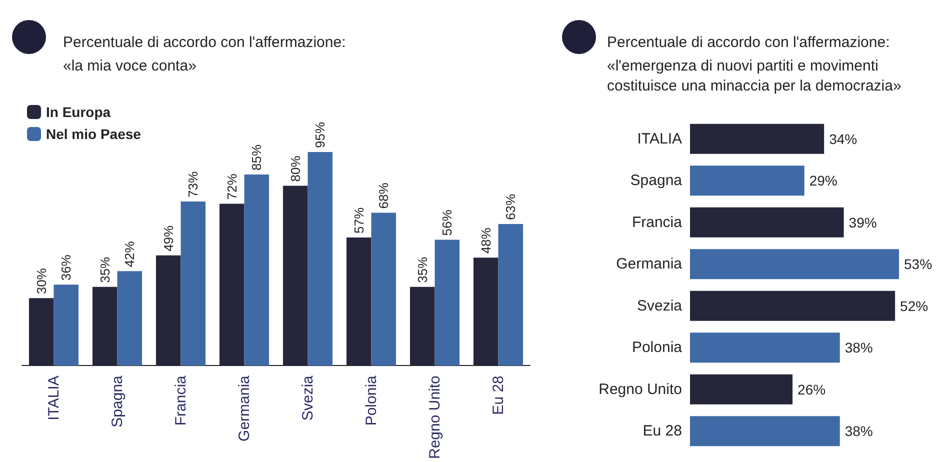  What do you see at coordinates (53, 398) in the screenshot?
I see `x-tick-label: ITALIA` at bounding box center [53, 398].